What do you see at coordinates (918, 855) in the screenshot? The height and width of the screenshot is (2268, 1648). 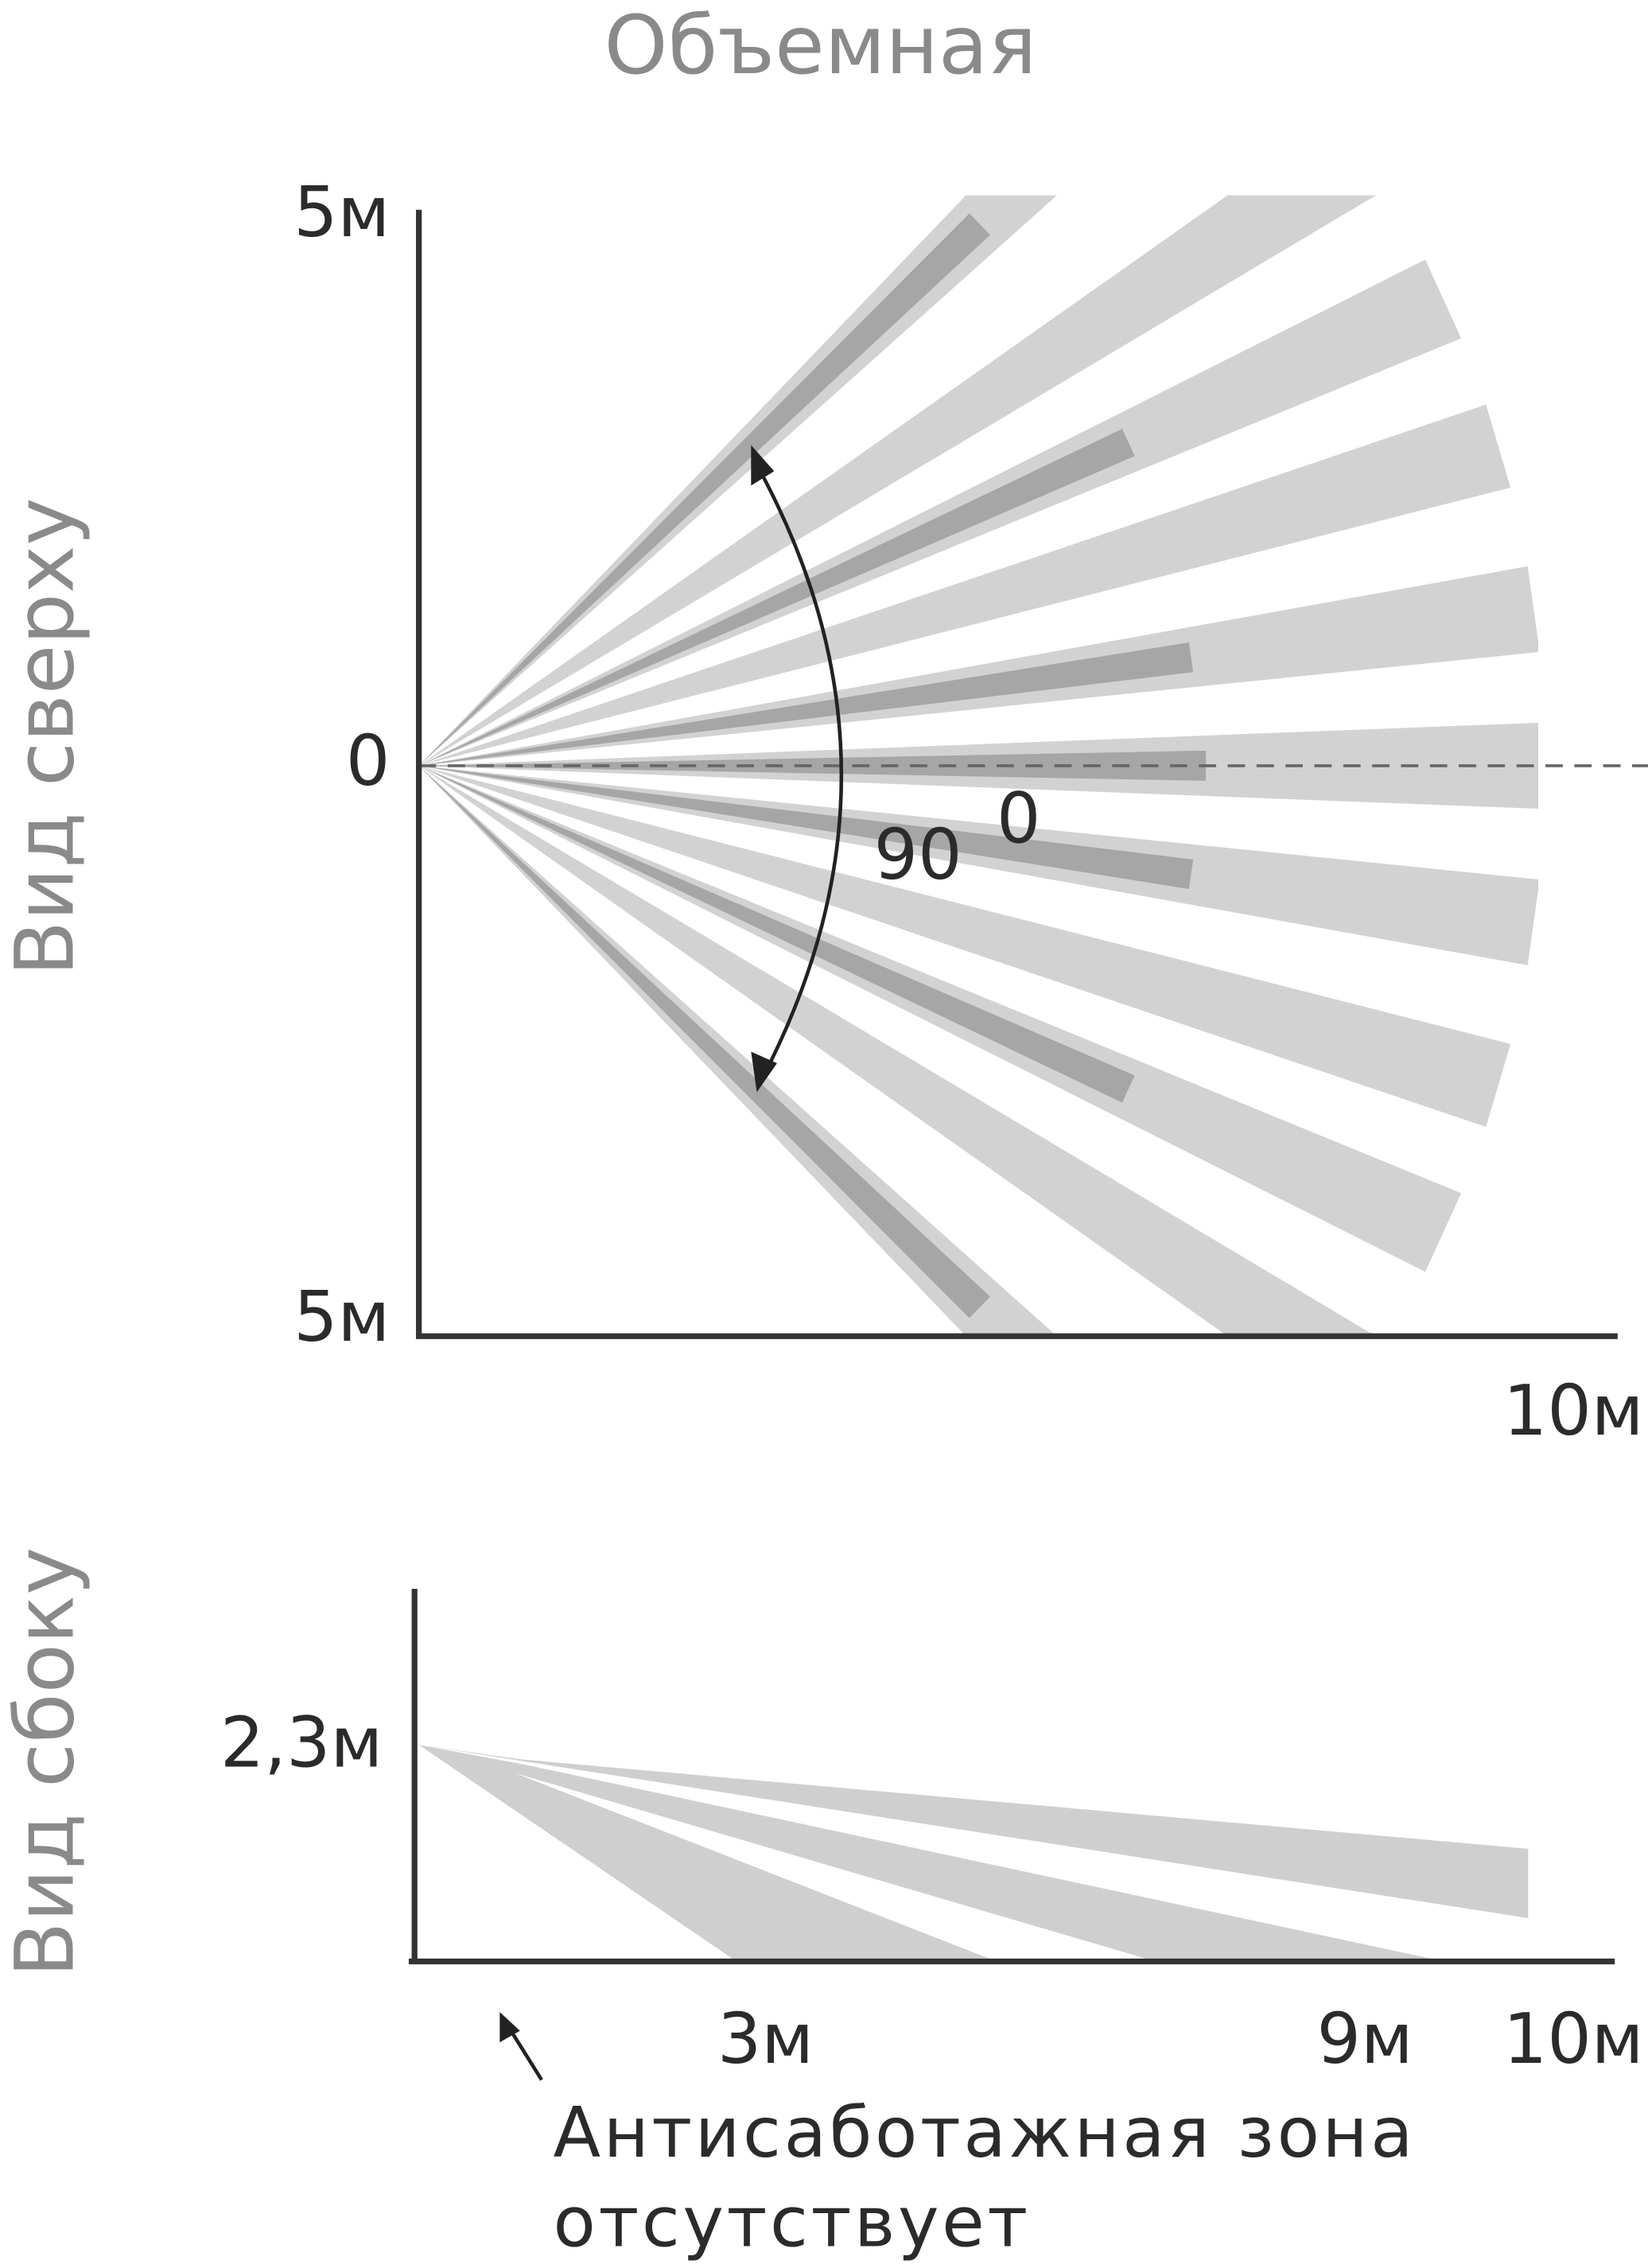 I see `angle-label: 90` at bounding box center [918, 855].